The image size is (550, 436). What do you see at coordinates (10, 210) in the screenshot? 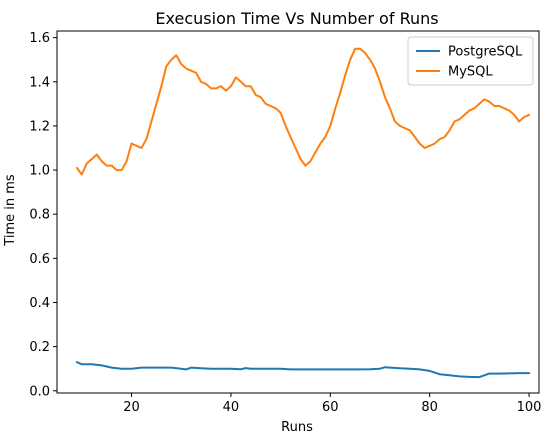
I see `y-axis-label: Time in ms` at bounding box center [10, 210].